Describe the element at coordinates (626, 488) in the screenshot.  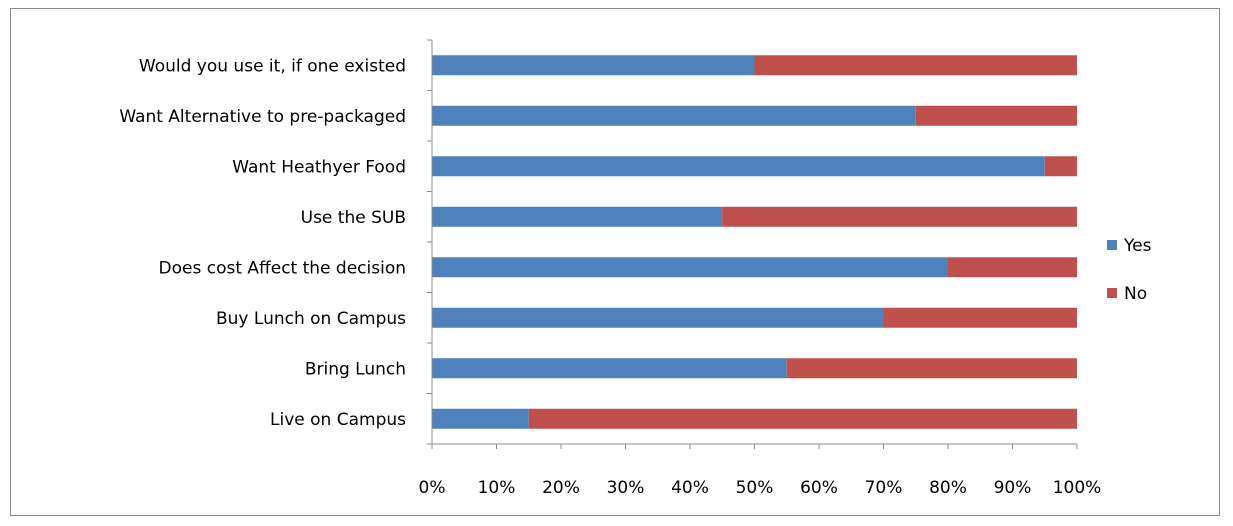
I see `x-tick-label: 30%` at that location.